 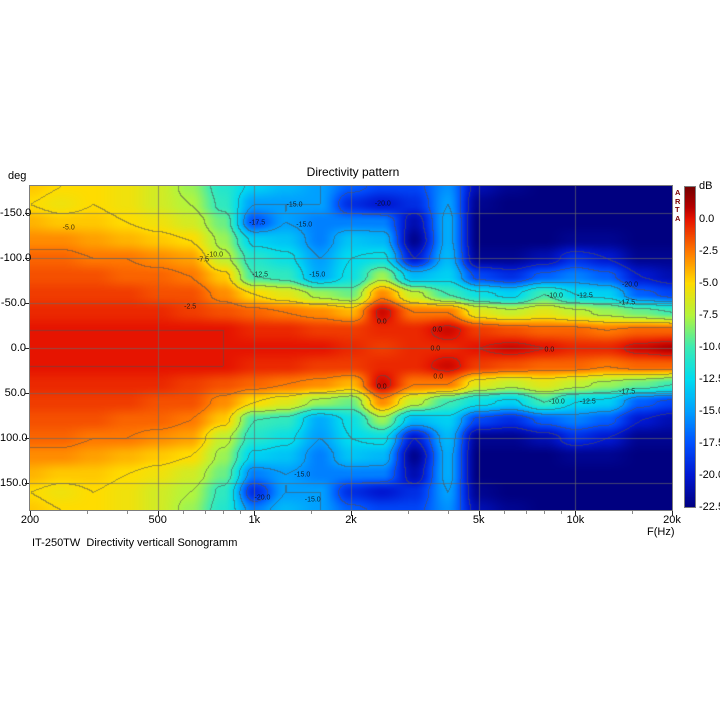 What do you see at coordinates (709, 507) in the screenshot?
I see `colorbar-tick-label: -22.5` at bounding box center [709, 507].